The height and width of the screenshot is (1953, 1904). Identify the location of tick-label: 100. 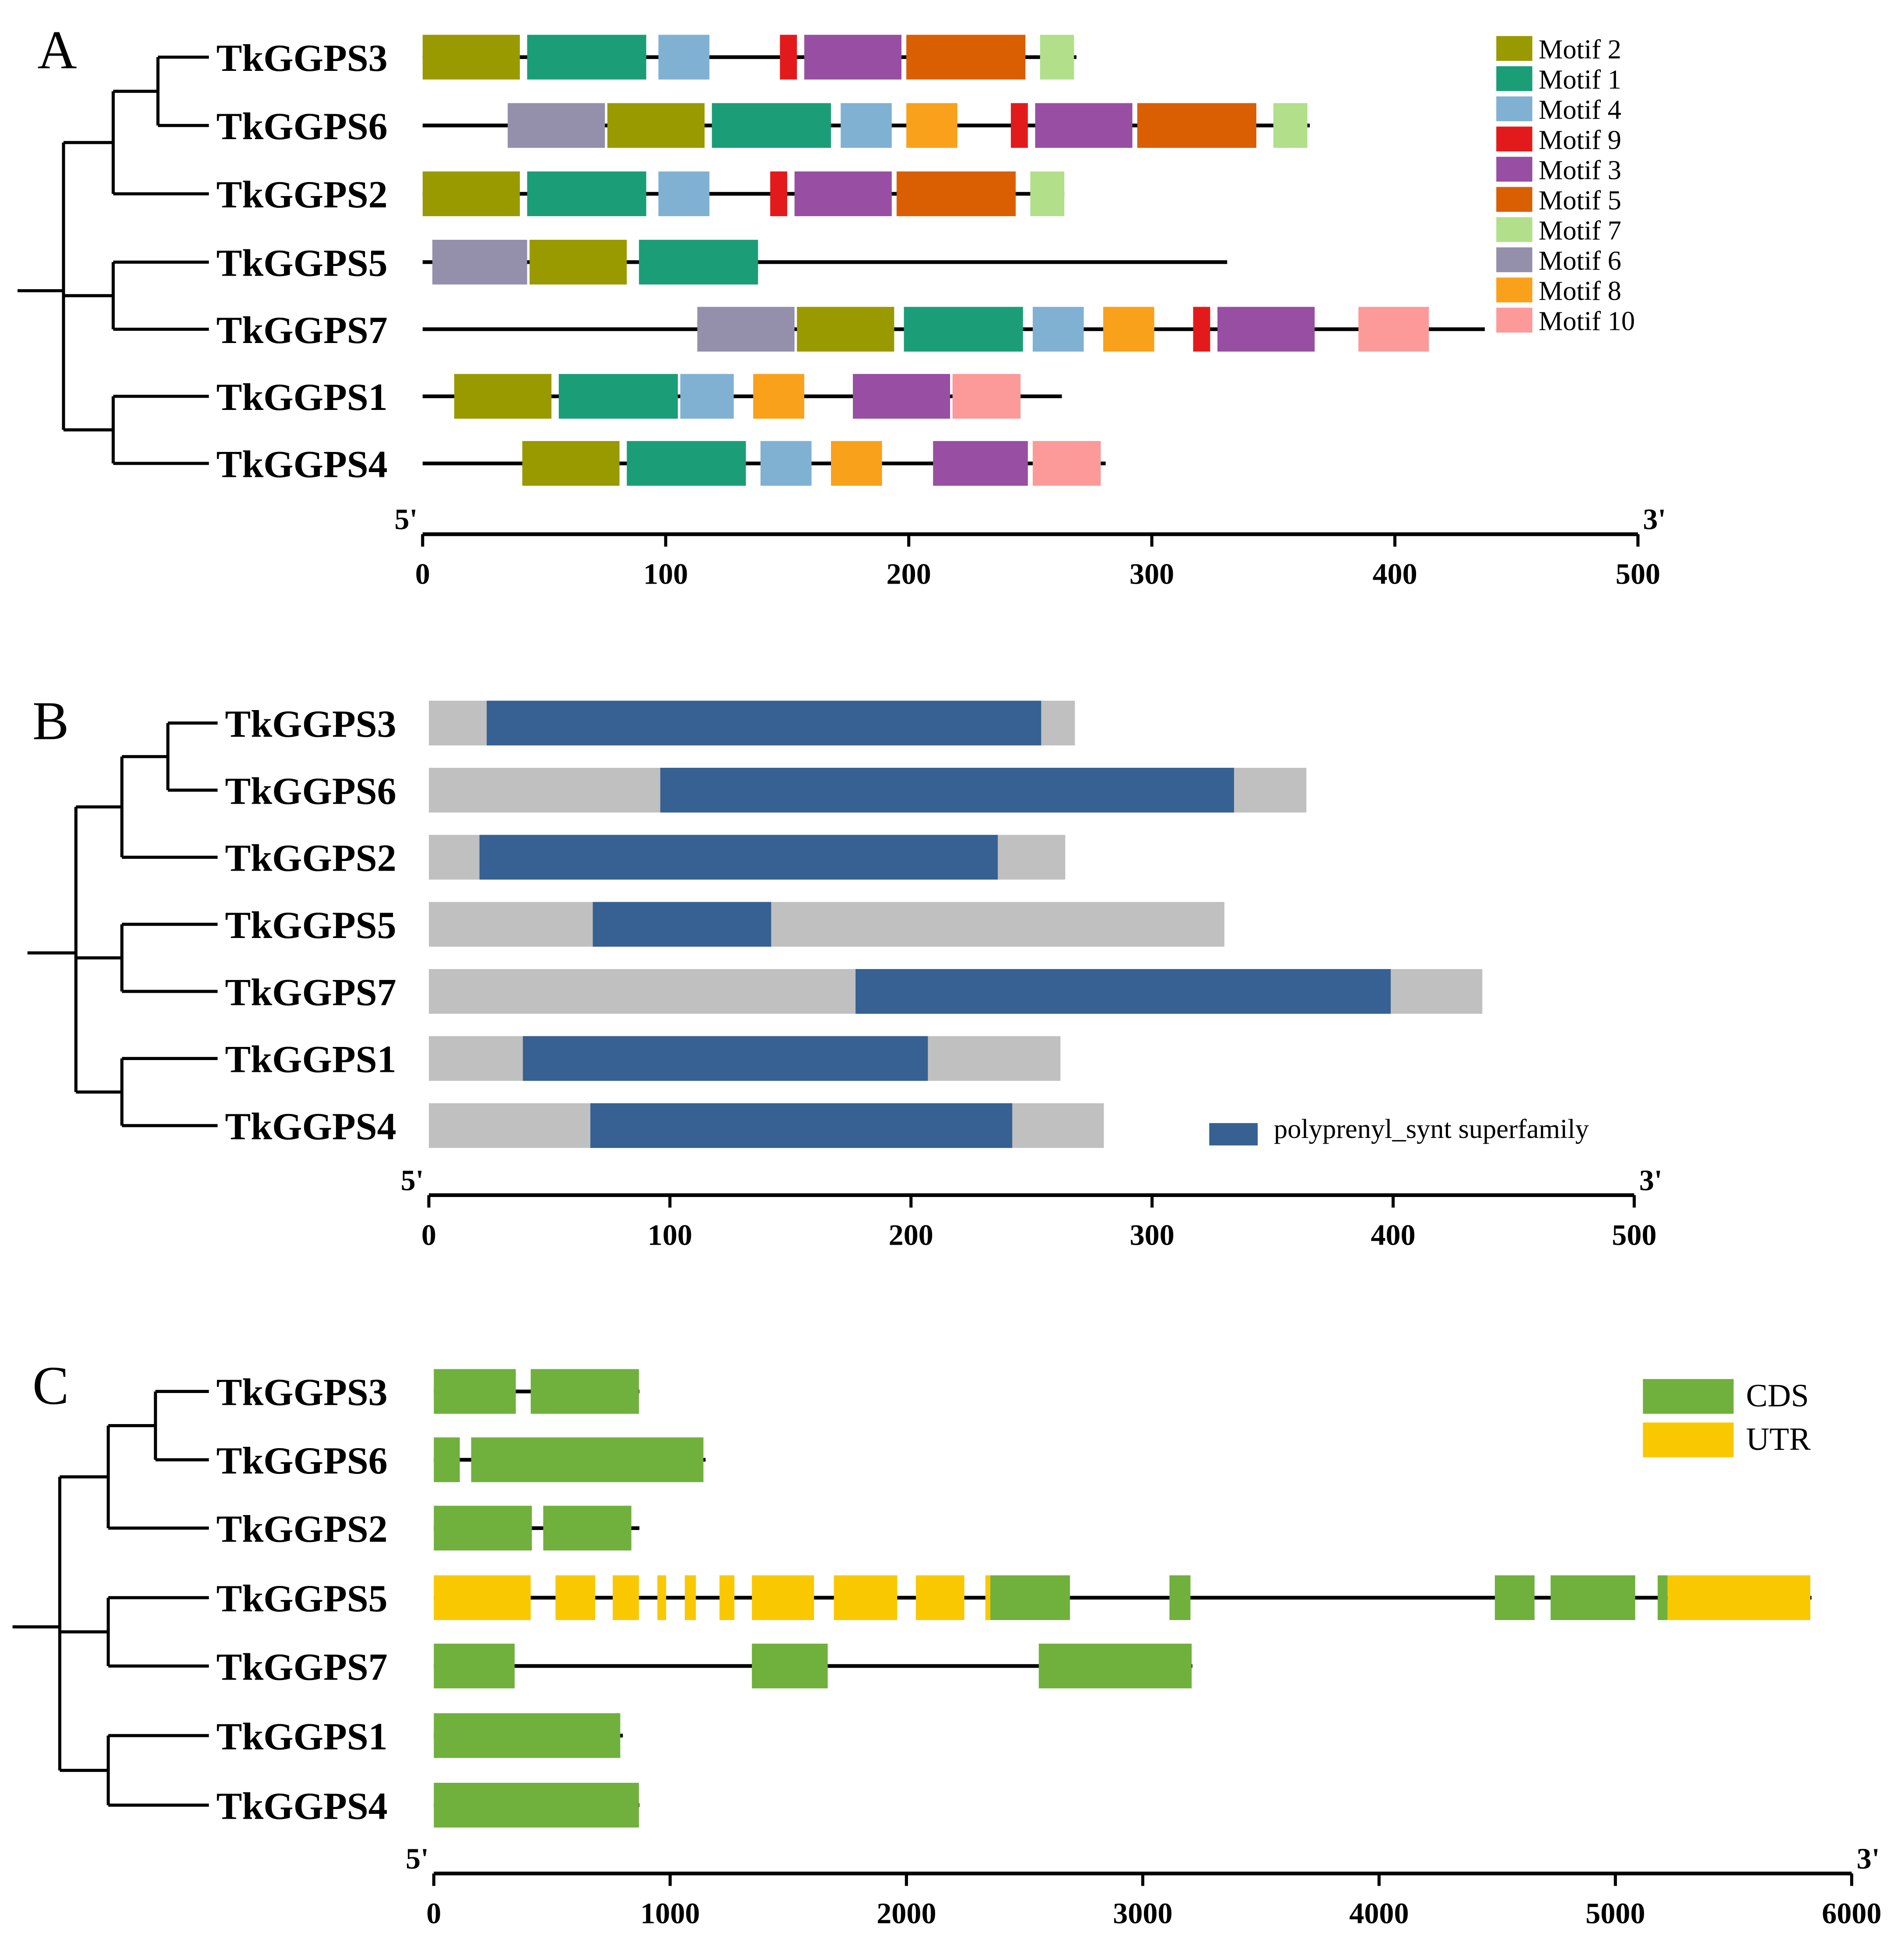
(666, 574).